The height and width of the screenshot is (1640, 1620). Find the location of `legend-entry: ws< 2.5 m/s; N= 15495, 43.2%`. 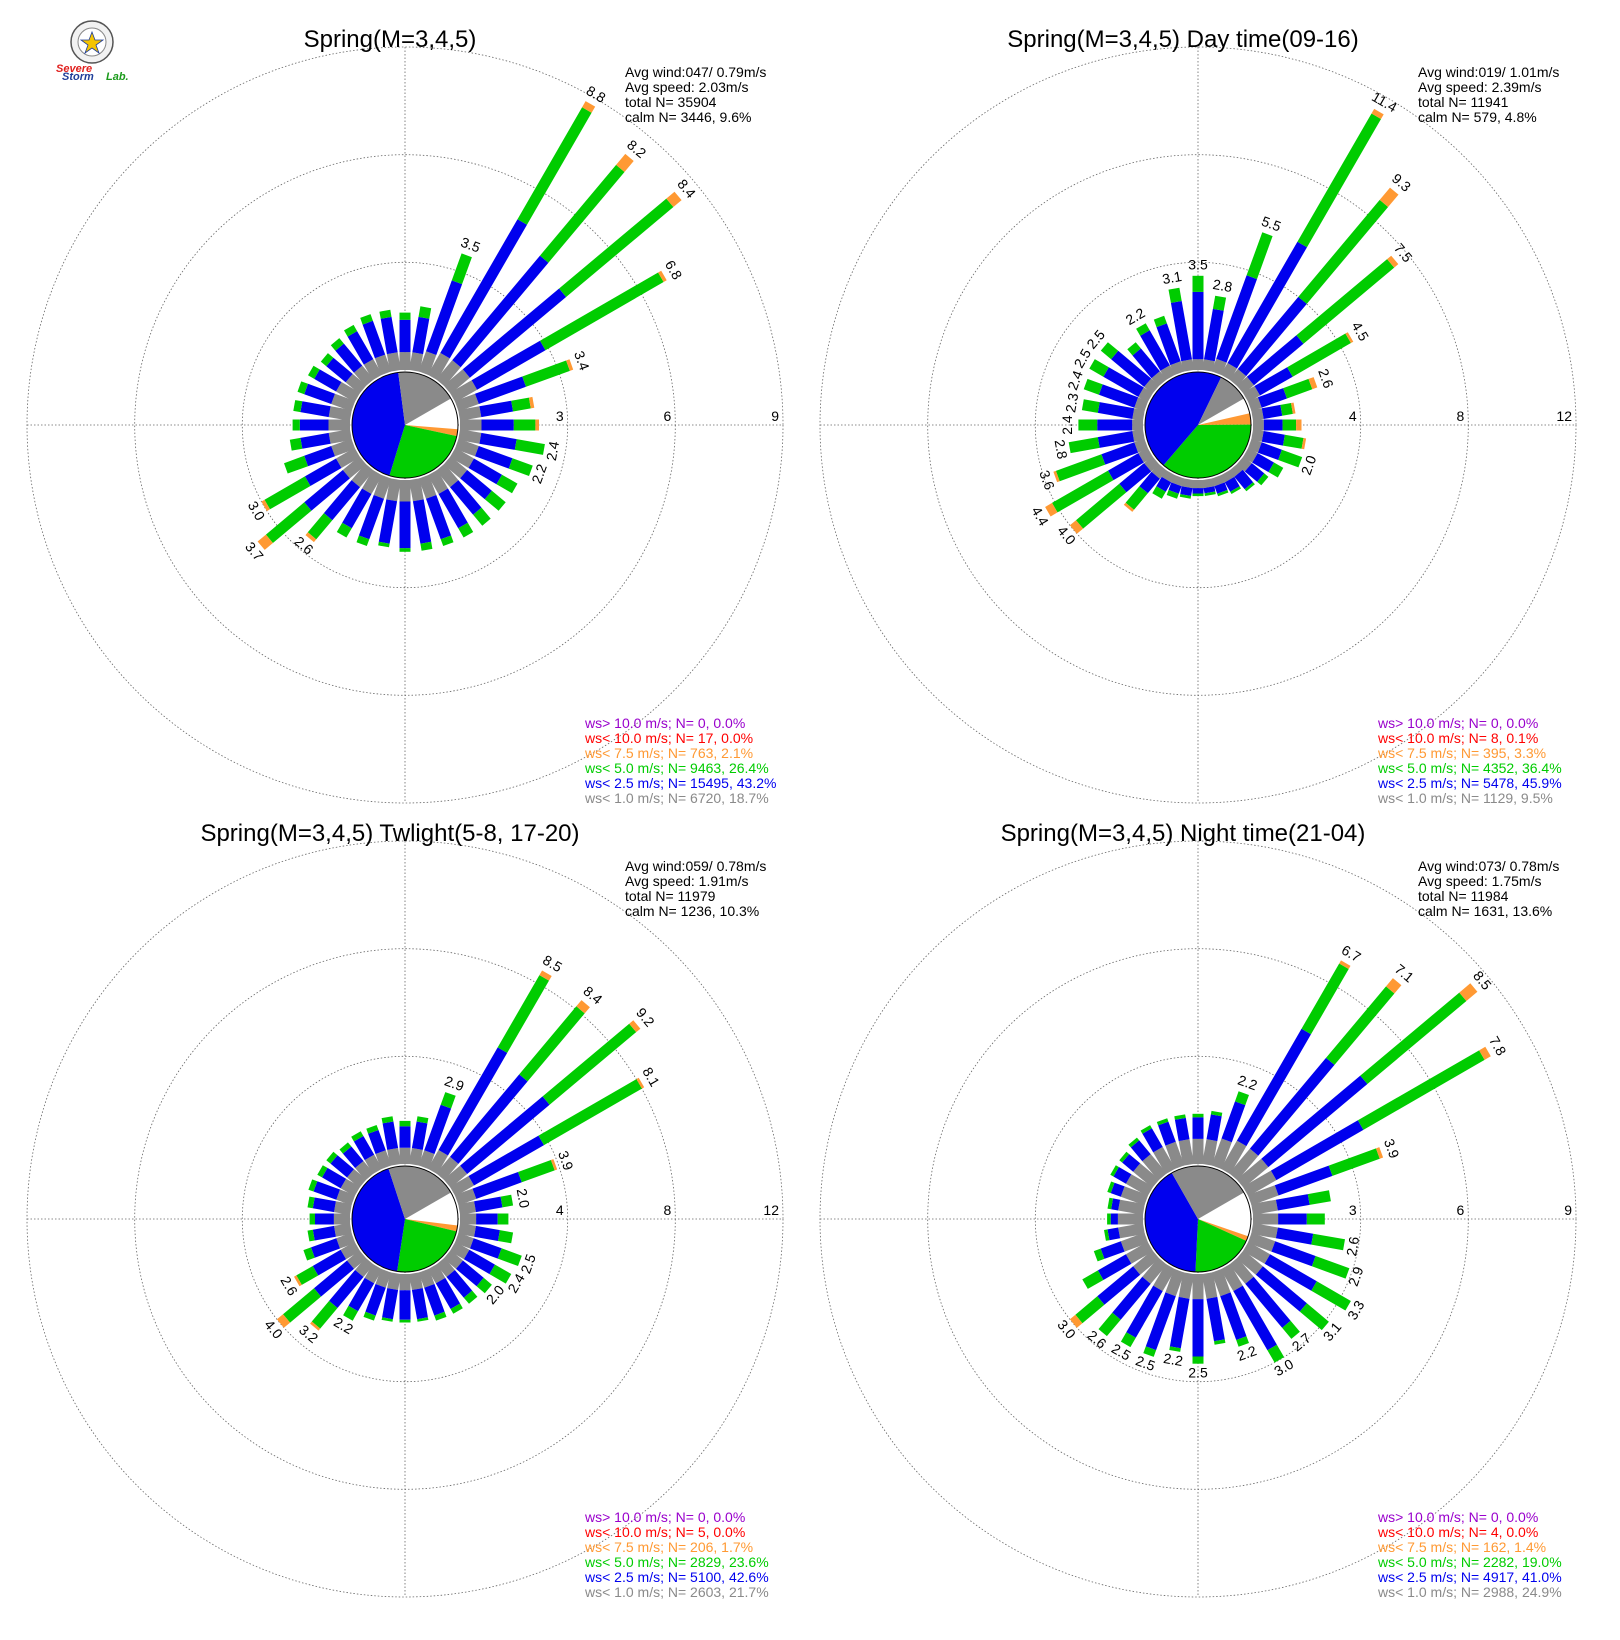

legend-entry: ws< 2.5 m/s; N= 15495, 43.2% is located at coordinates (680, 783).